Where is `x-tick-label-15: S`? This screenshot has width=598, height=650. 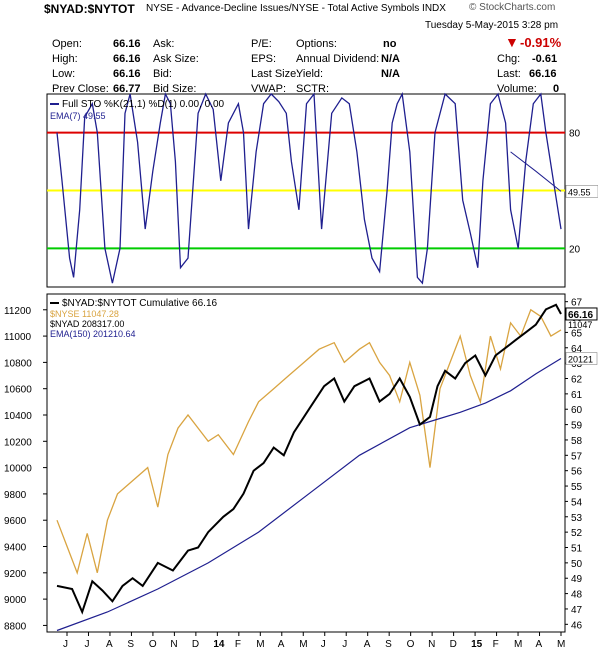
x-tick-label-15: S is located at coordinates (388, 644).